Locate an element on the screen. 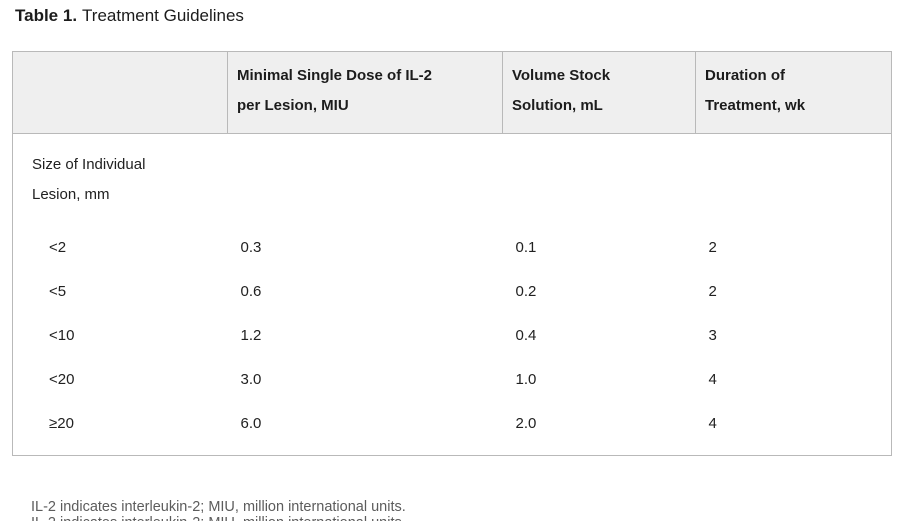  table-row: ≥20 6.0 2.0 4 is located at coordinates (452, 424).